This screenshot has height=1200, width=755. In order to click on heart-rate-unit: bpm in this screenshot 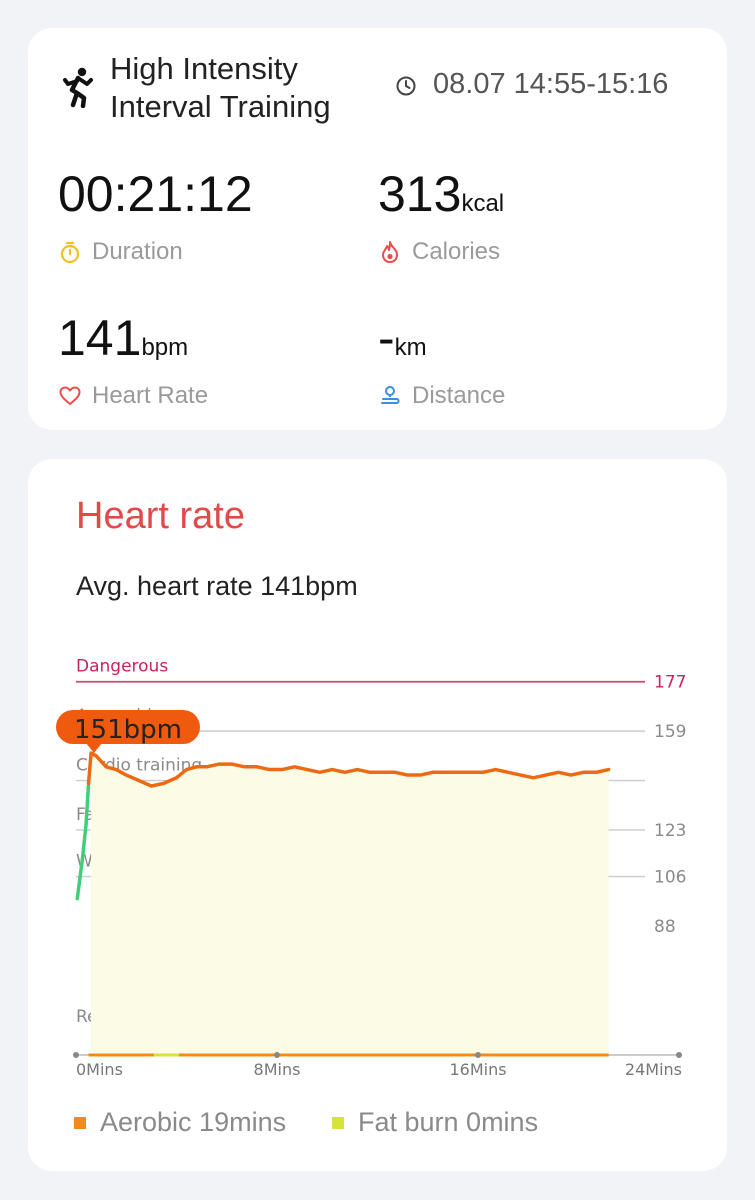, I will do `click(165, 347)`.